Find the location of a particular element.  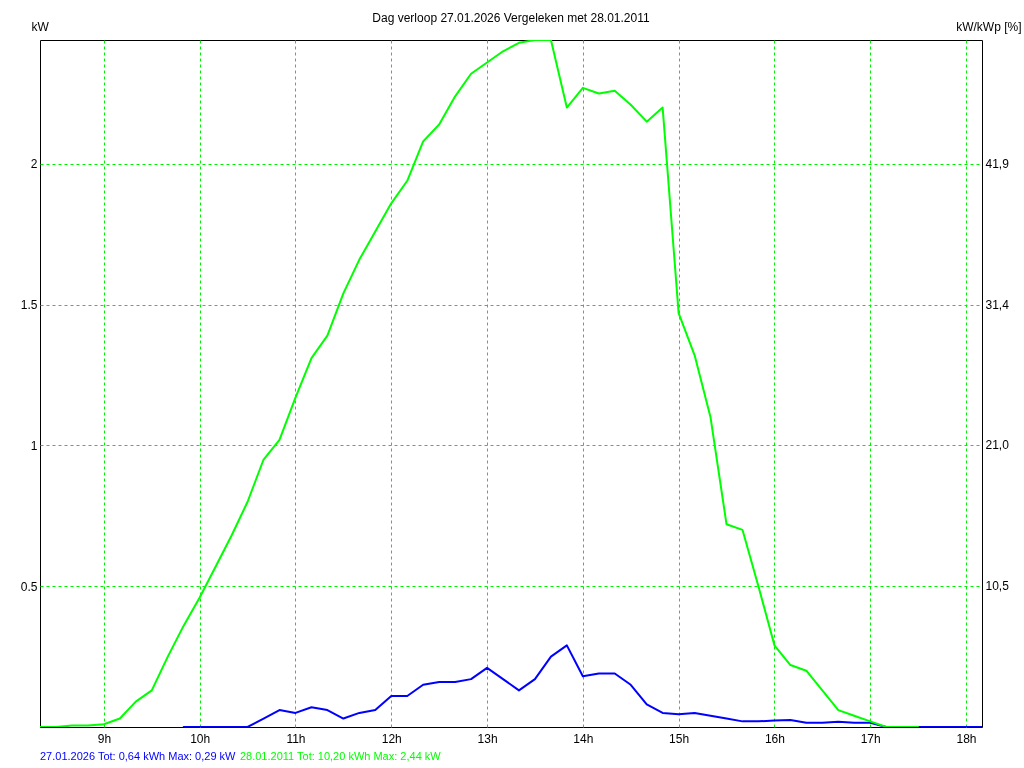

text: 28.01.2011 Tot: 10,20 kWh Max: 2,44 kW is located at coordinates (340, 756).